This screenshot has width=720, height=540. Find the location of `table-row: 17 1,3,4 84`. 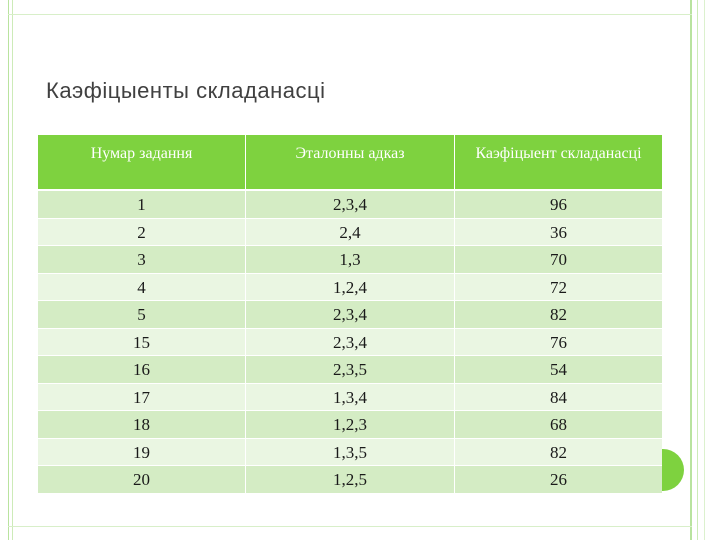

table-row: 17 1,3,4 84 is located at coordinates (350, 397).